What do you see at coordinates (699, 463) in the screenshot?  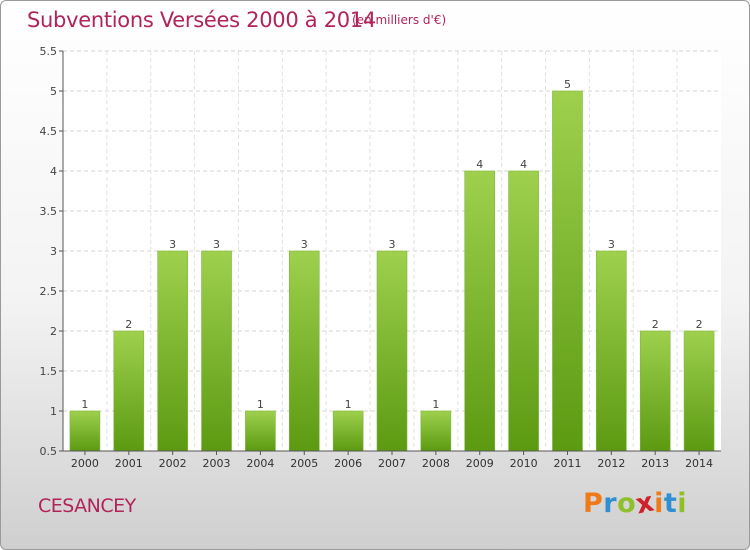 I see `x-tick-label: 2014` at bounding box center [699, 463].